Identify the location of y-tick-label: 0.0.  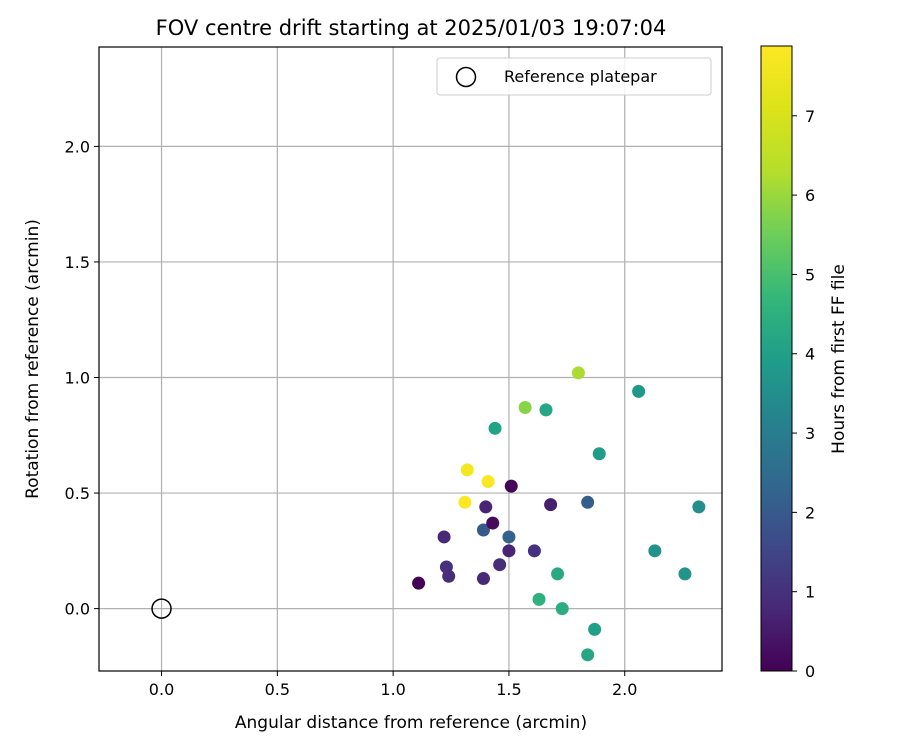
(77, 609).